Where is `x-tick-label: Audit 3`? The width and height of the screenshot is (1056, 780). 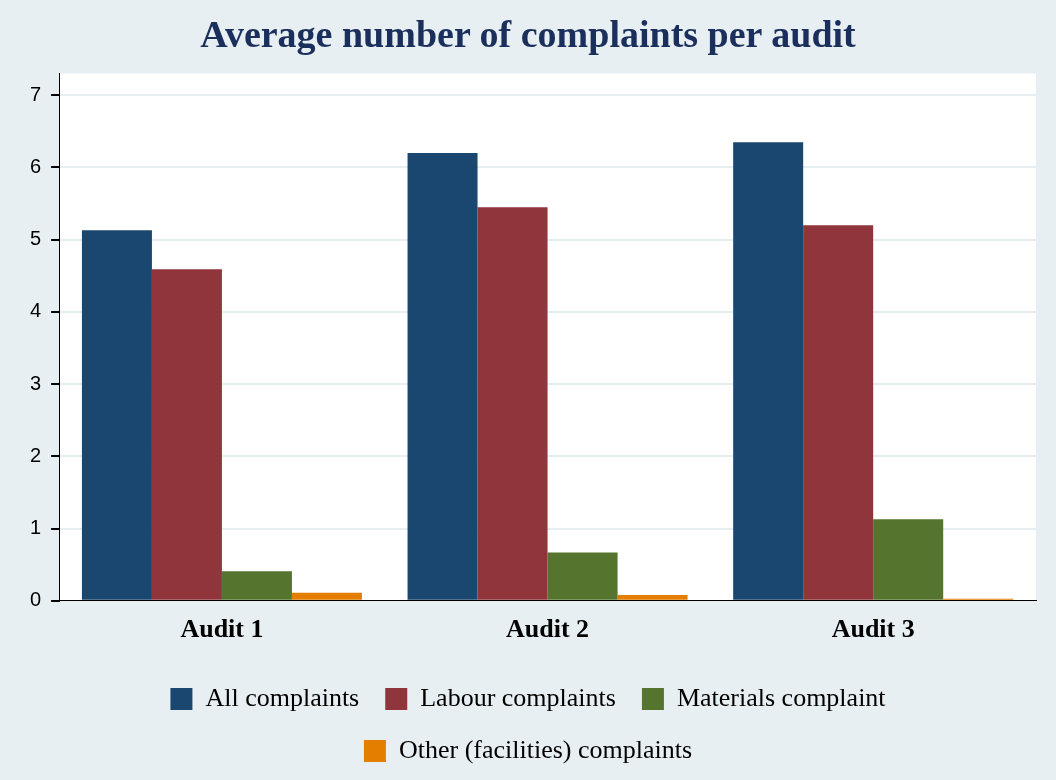
x-tick-label: Audit 3 is located at coordinates (873, 629).